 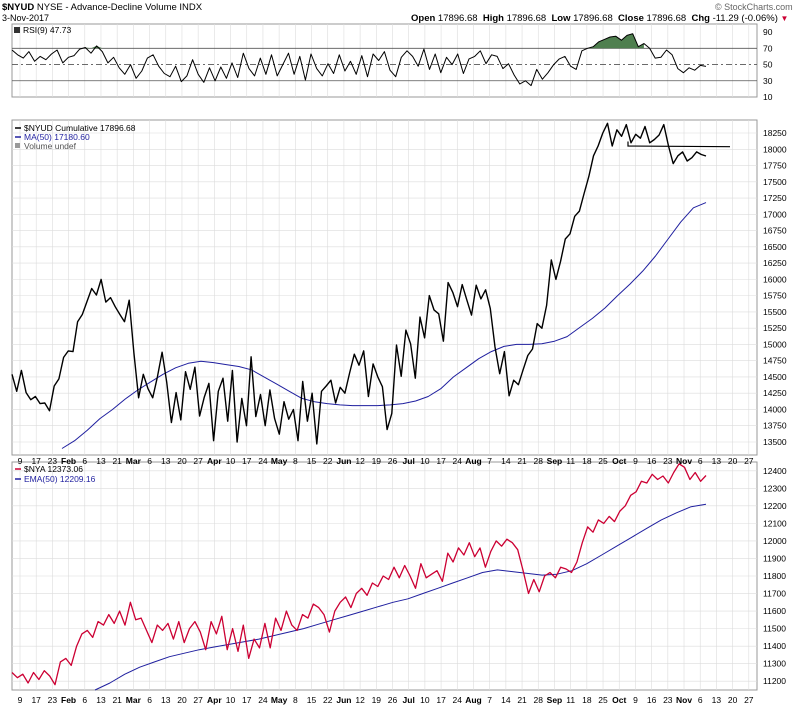 I want to click on x-tick-label: Oct, so click(x=619, y=461).